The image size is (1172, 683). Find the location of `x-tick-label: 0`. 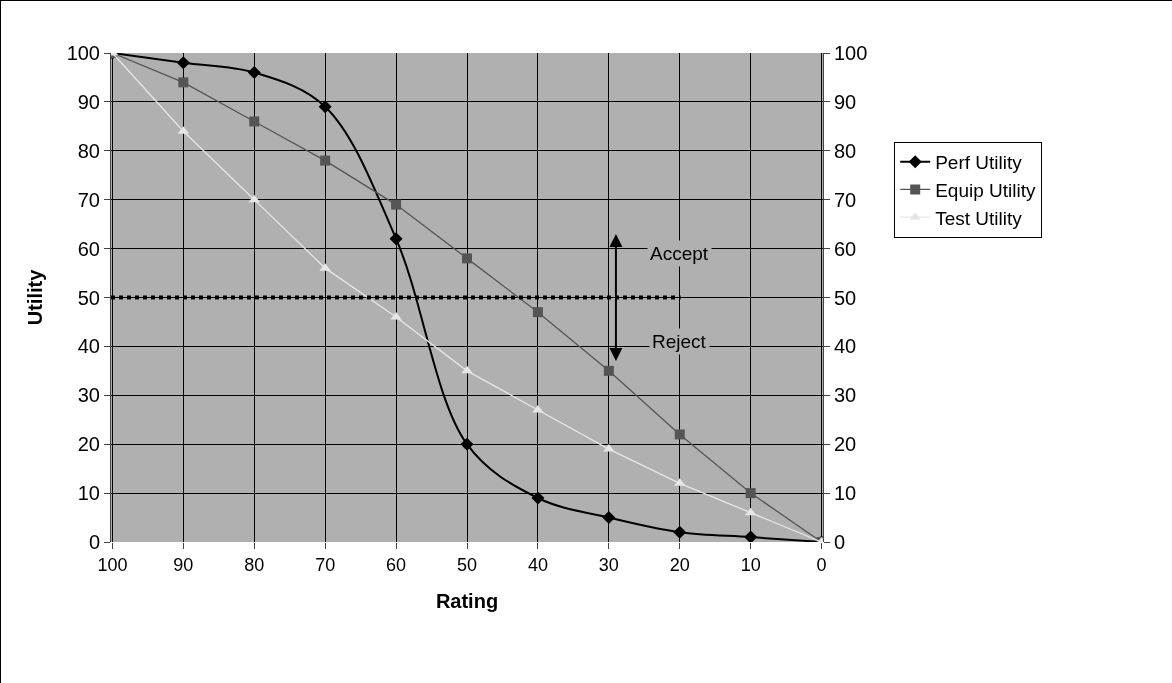

x-tick-label: 0 is located at coordinates (821, 564).